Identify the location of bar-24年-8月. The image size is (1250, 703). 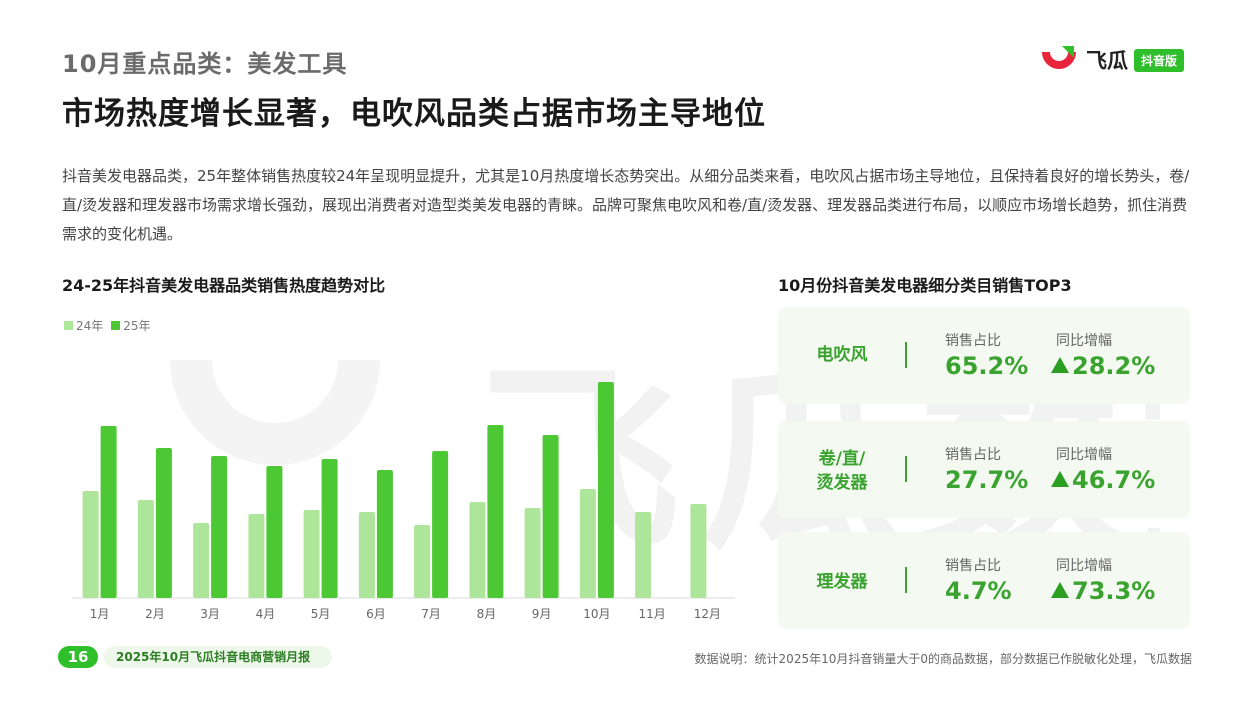
(477, 550).